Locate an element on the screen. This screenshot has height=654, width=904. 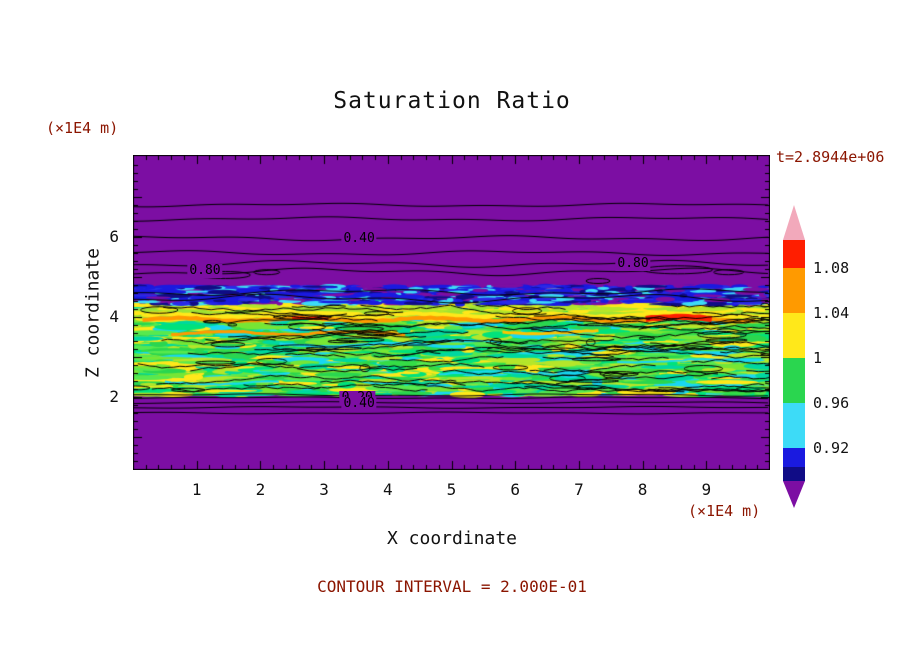
x-tick-label: 9 is located at coordinates (706, 489).